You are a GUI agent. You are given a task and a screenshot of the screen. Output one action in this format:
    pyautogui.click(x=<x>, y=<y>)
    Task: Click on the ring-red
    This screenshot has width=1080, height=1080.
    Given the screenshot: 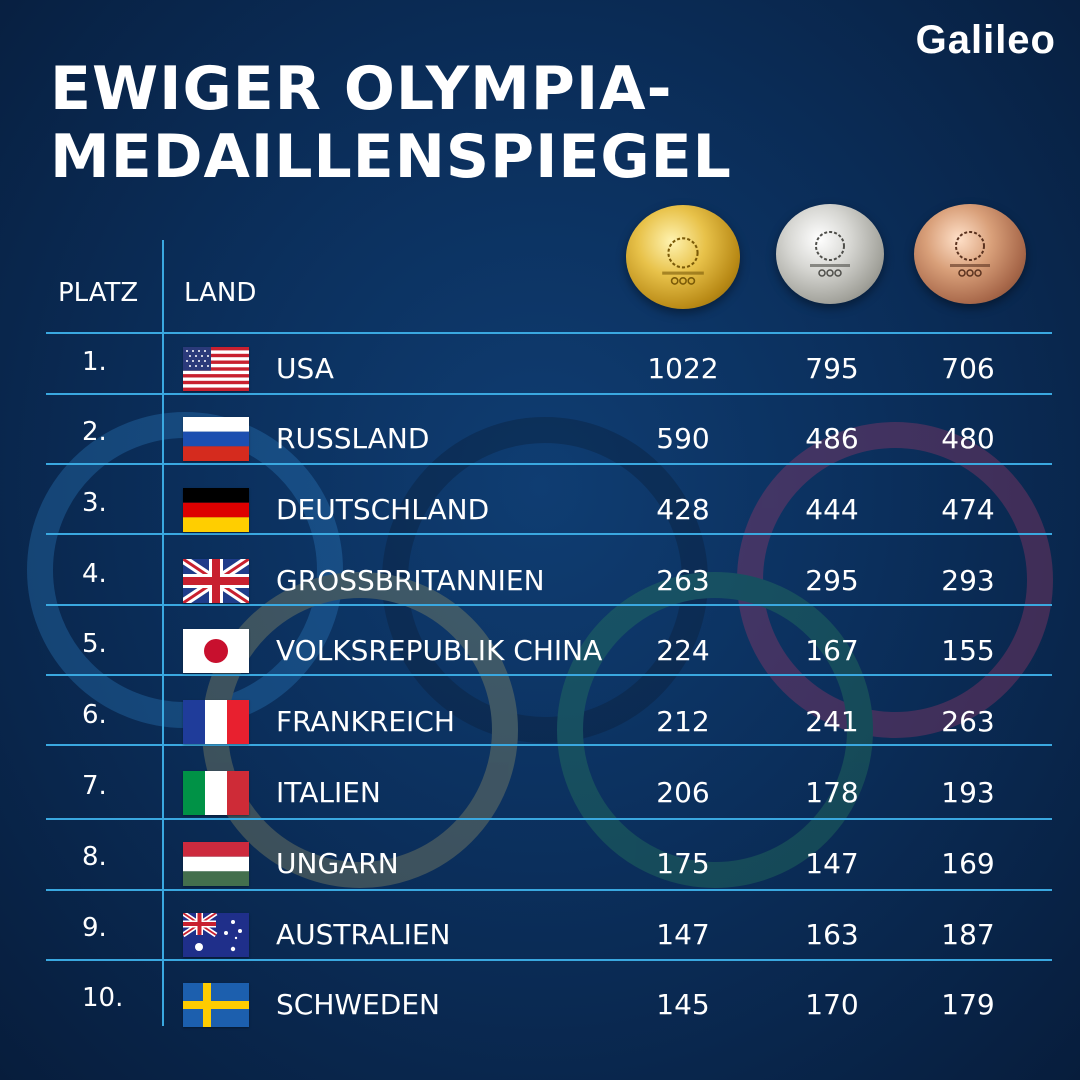 What is the action you would take?
    pyautogui.click(x=895, y=580)
    